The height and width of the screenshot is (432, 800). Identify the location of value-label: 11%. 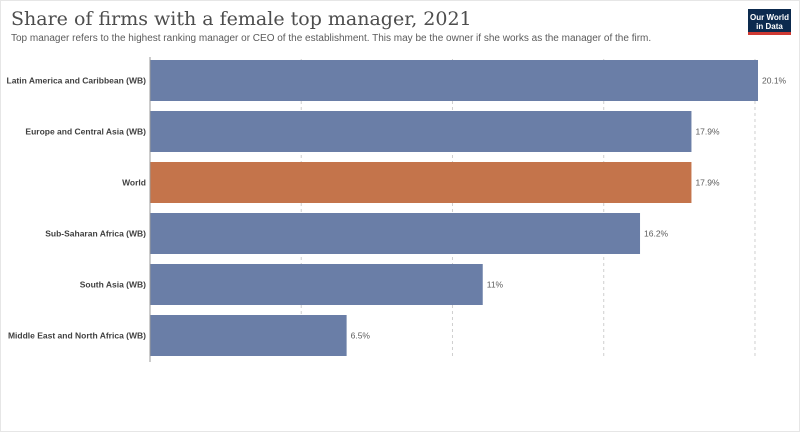
(495, 285).